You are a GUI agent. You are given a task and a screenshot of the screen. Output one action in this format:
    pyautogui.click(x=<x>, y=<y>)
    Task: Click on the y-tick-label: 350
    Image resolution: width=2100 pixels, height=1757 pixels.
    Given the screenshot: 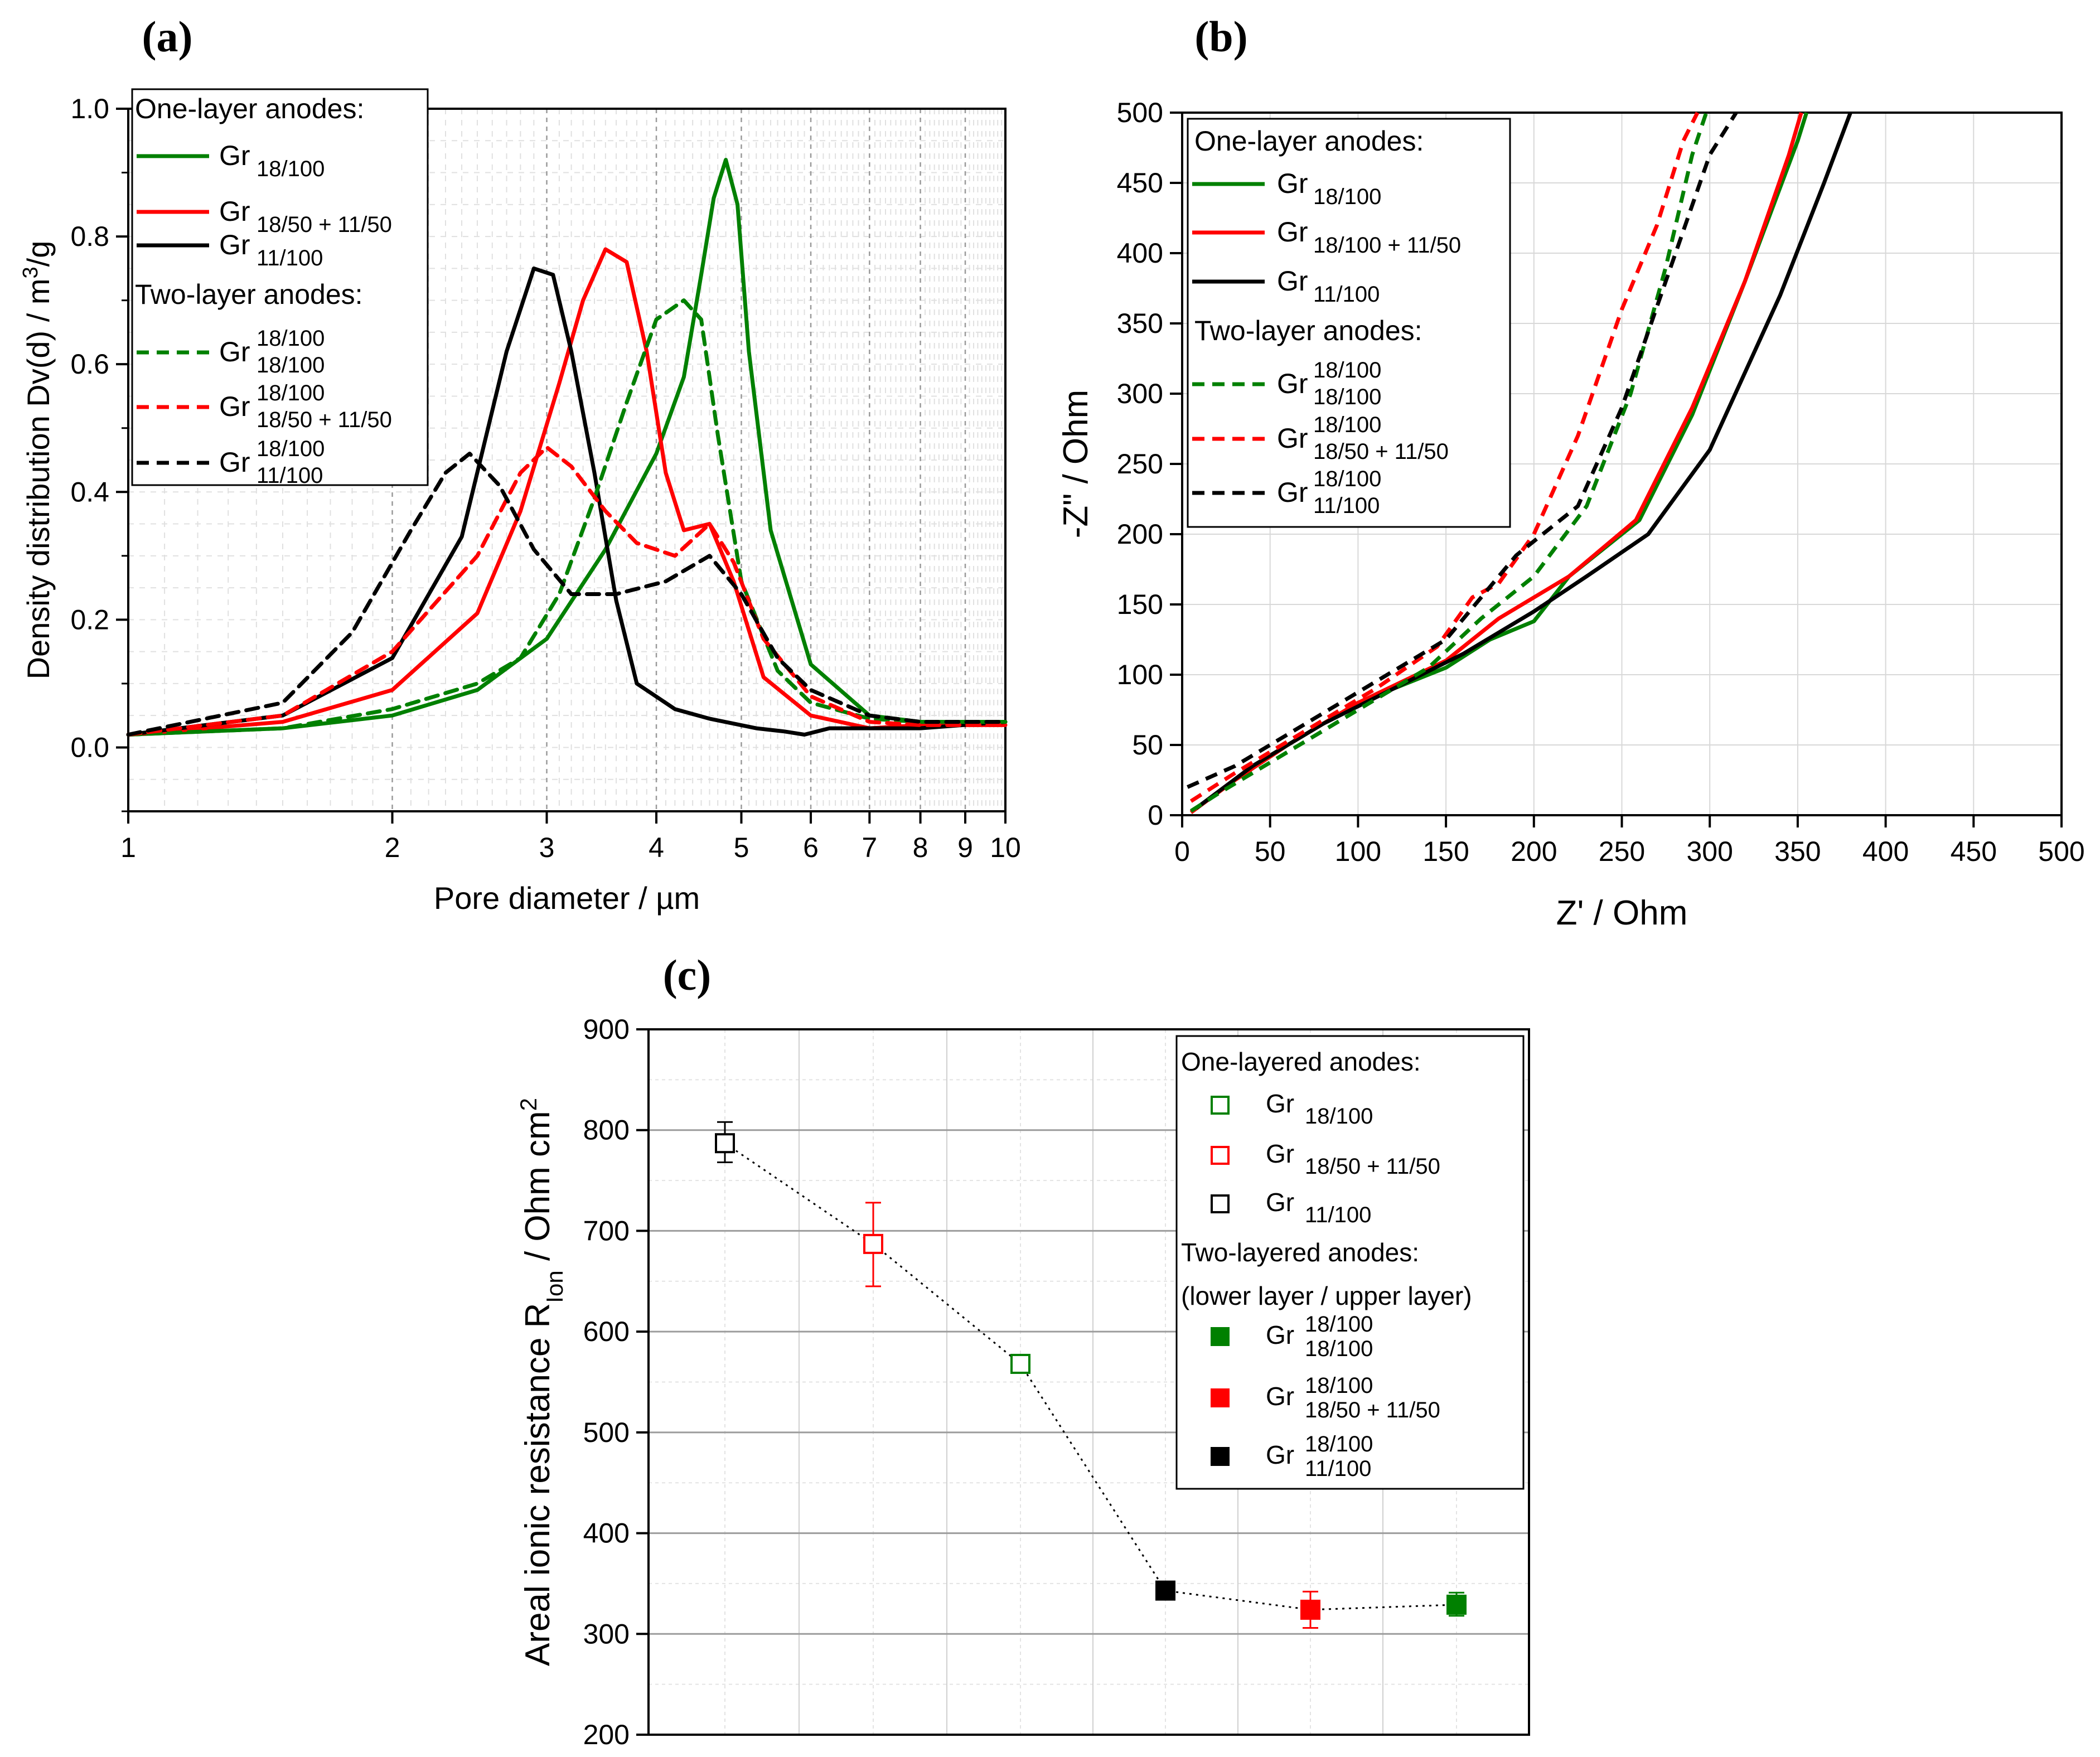 What is the action you would take?
    pyautogui.click(x=1140, y=323)
    